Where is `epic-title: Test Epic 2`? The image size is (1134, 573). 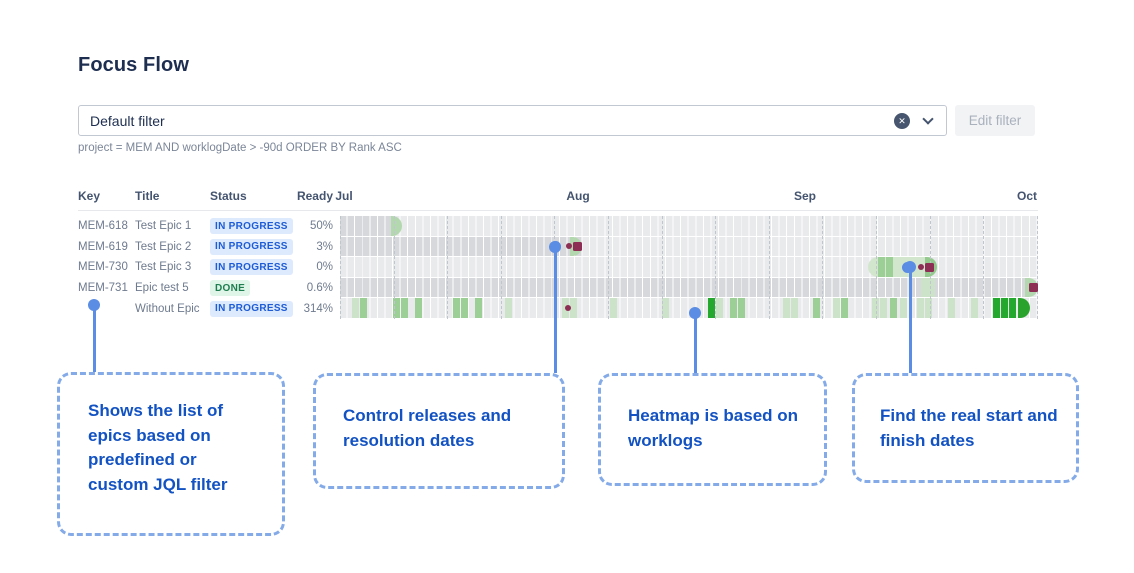 epic-title: Test Epic 2 is located at coordinates (163, 246).